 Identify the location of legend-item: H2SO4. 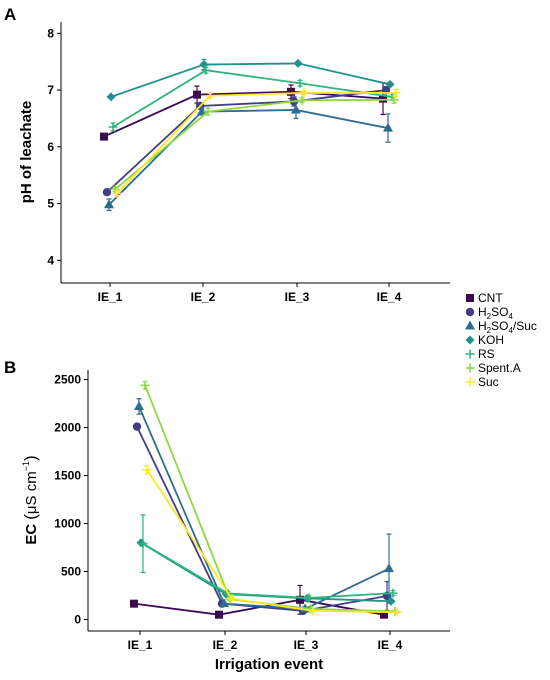
(489, 313).